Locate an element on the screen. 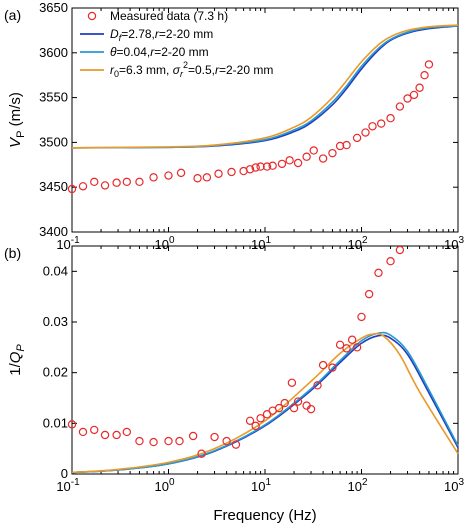 The width and height of the screenshot is (474, 532). y-tick-label: 0.04 is located at coordinates (55, 270).